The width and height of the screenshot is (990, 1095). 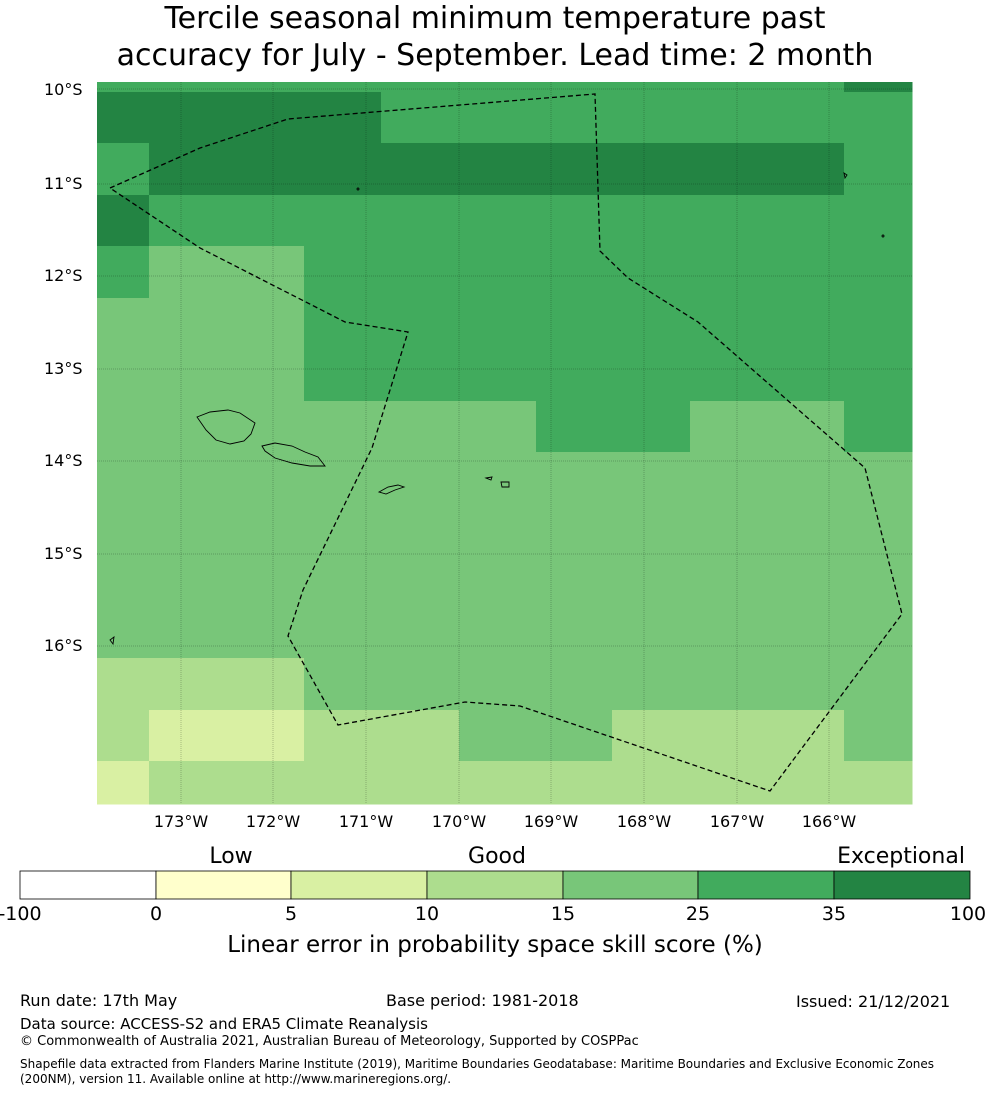 I want to click on lat-label: 16°S, so click(x=63, y=645).